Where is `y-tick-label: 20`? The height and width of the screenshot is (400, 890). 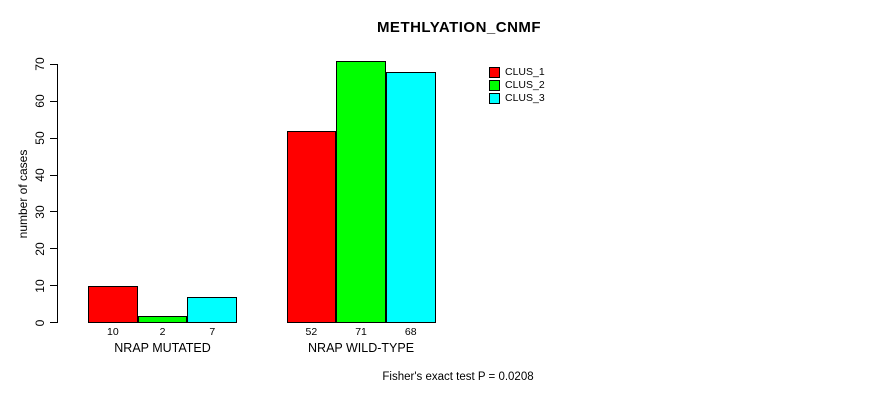 y-tick-label: 20 is located at coordinates (40, 249).